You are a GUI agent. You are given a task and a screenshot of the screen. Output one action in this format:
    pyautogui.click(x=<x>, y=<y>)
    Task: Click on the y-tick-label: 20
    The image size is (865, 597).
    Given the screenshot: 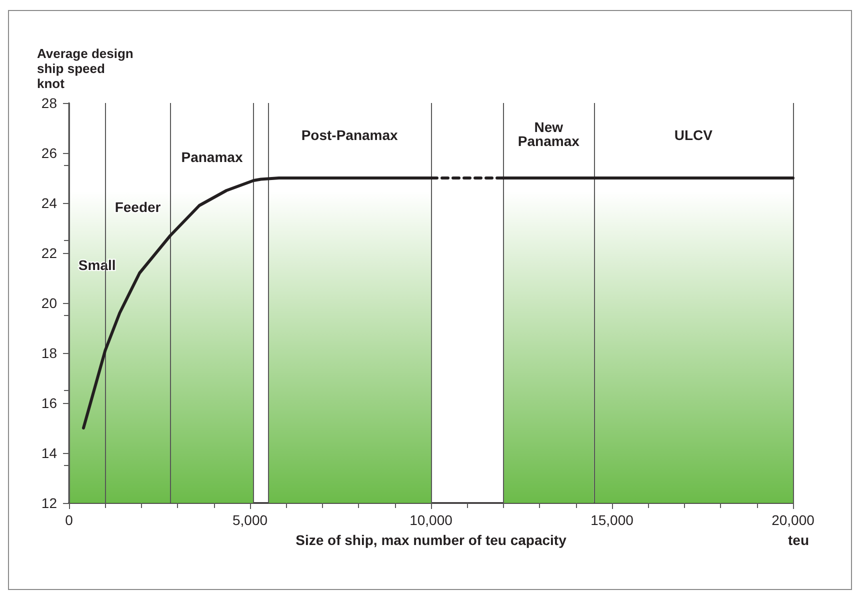 What is the action you would take?
    pyautogui.click(x=49, y=303)
    